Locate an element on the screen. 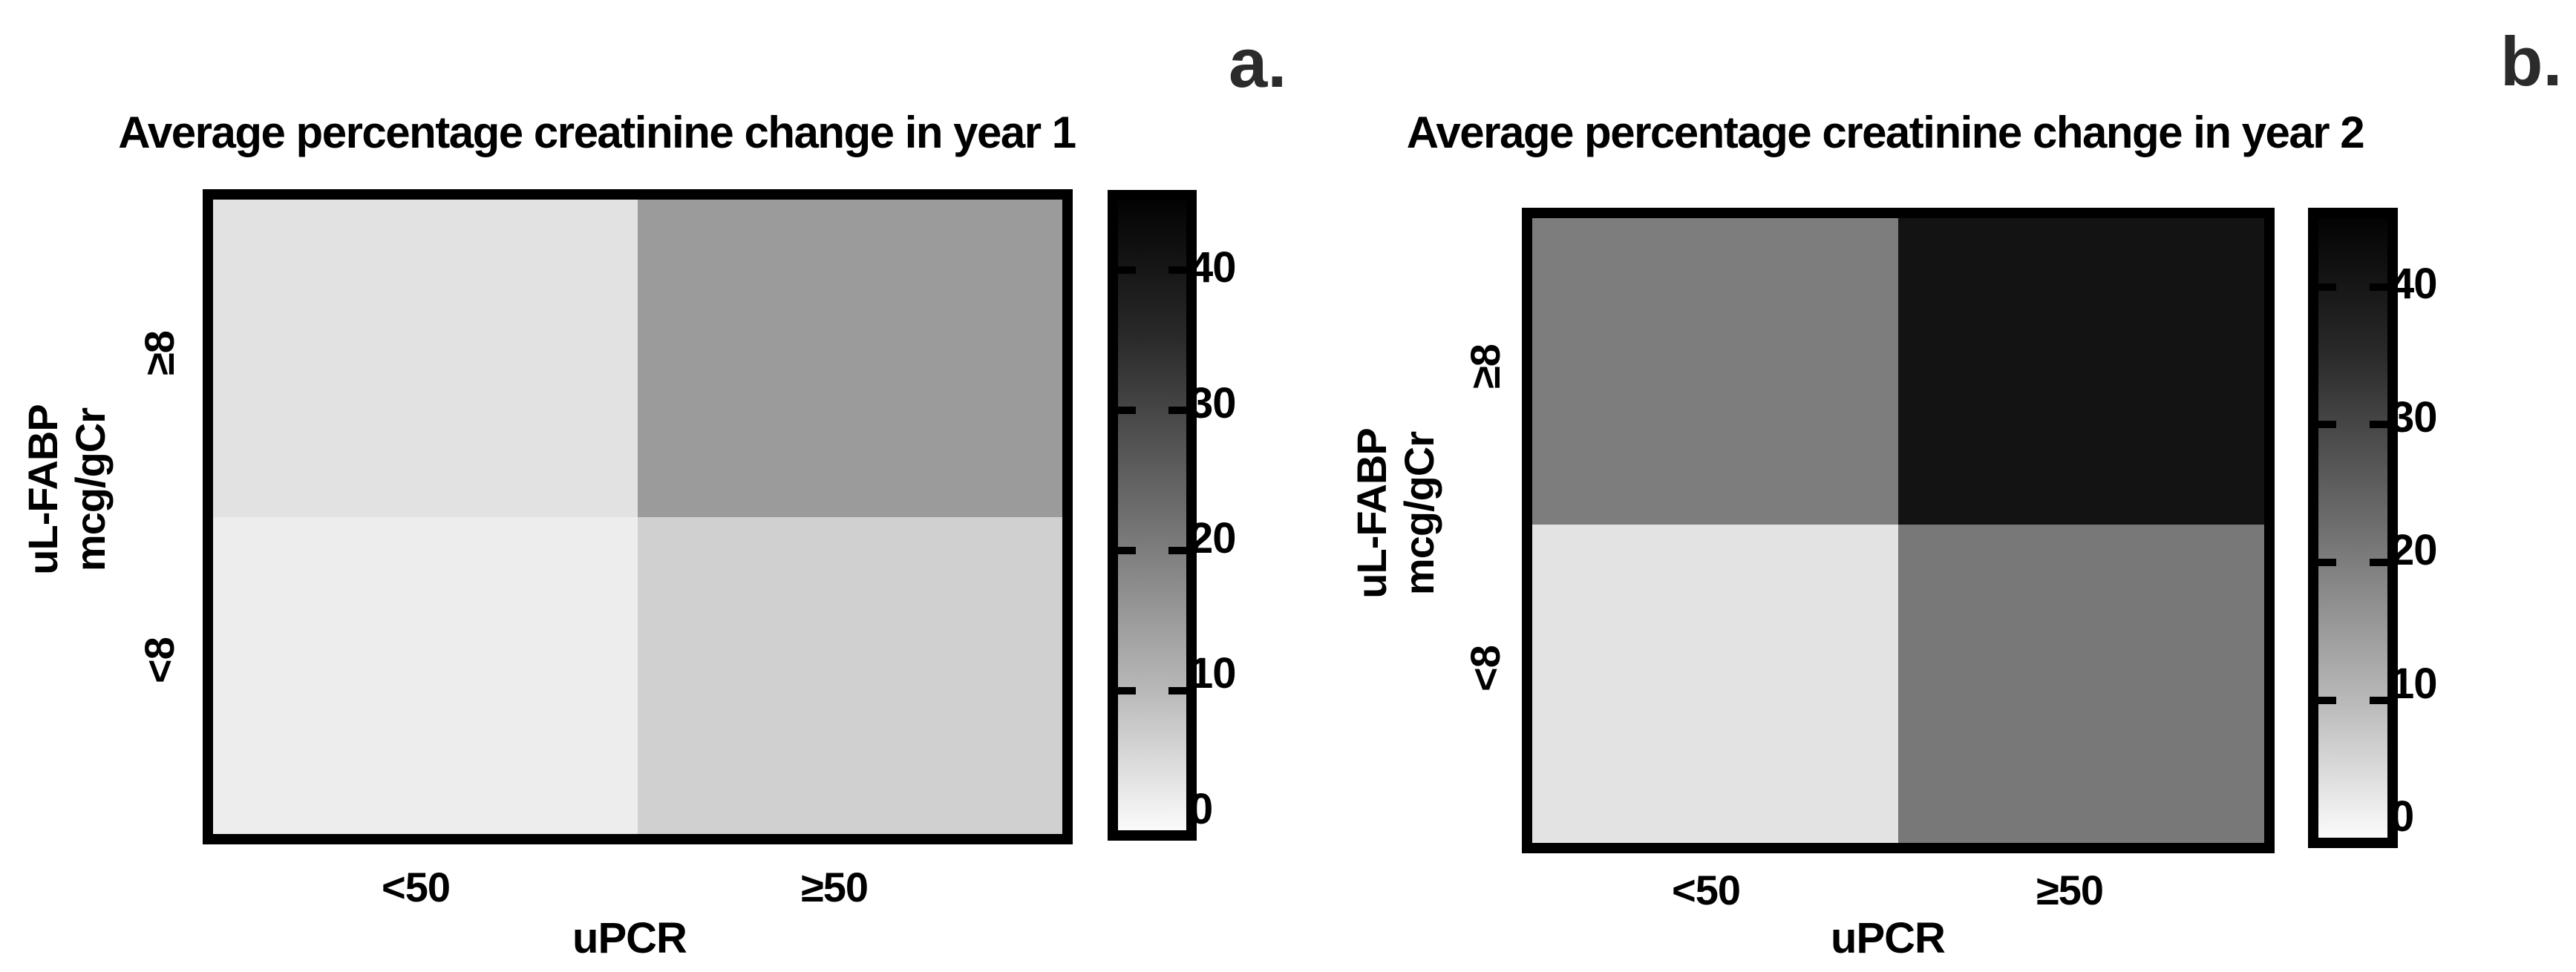 This screenshot has height=972, width=2576. panel-b-y-axis-label: uL-FABP mcg/gCr is located at coordinates (1396, 513).